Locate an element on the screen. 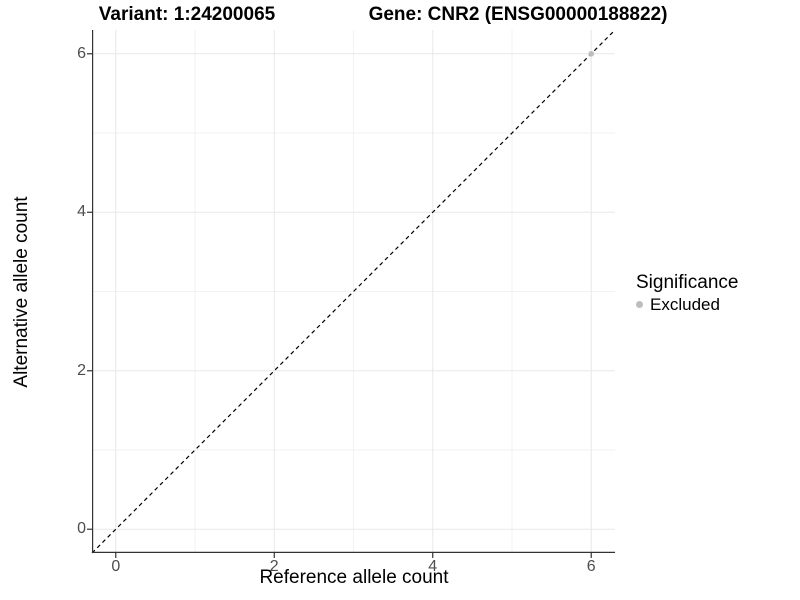 The width and height of the screenshot is (800, 600). y-axis-title: Alternative allele count is located at coordinates (21, 292).